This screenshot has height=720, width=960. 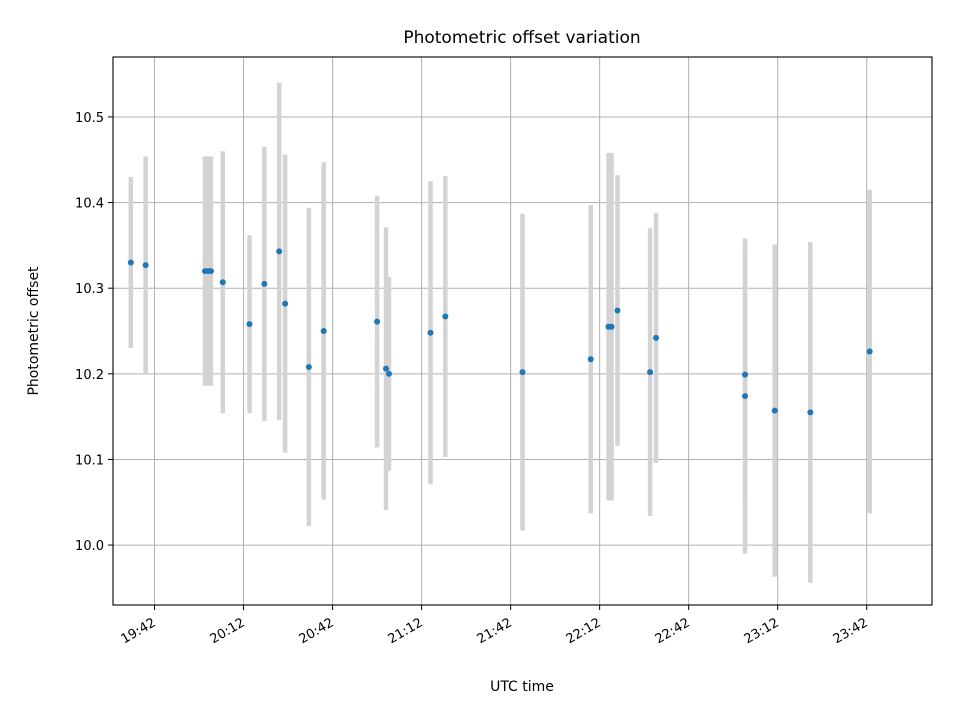 What do you see at coordinates (522, 687) in the screenshot?
I see `x-axis-title: UTC time` at bounding box center [522, 687].